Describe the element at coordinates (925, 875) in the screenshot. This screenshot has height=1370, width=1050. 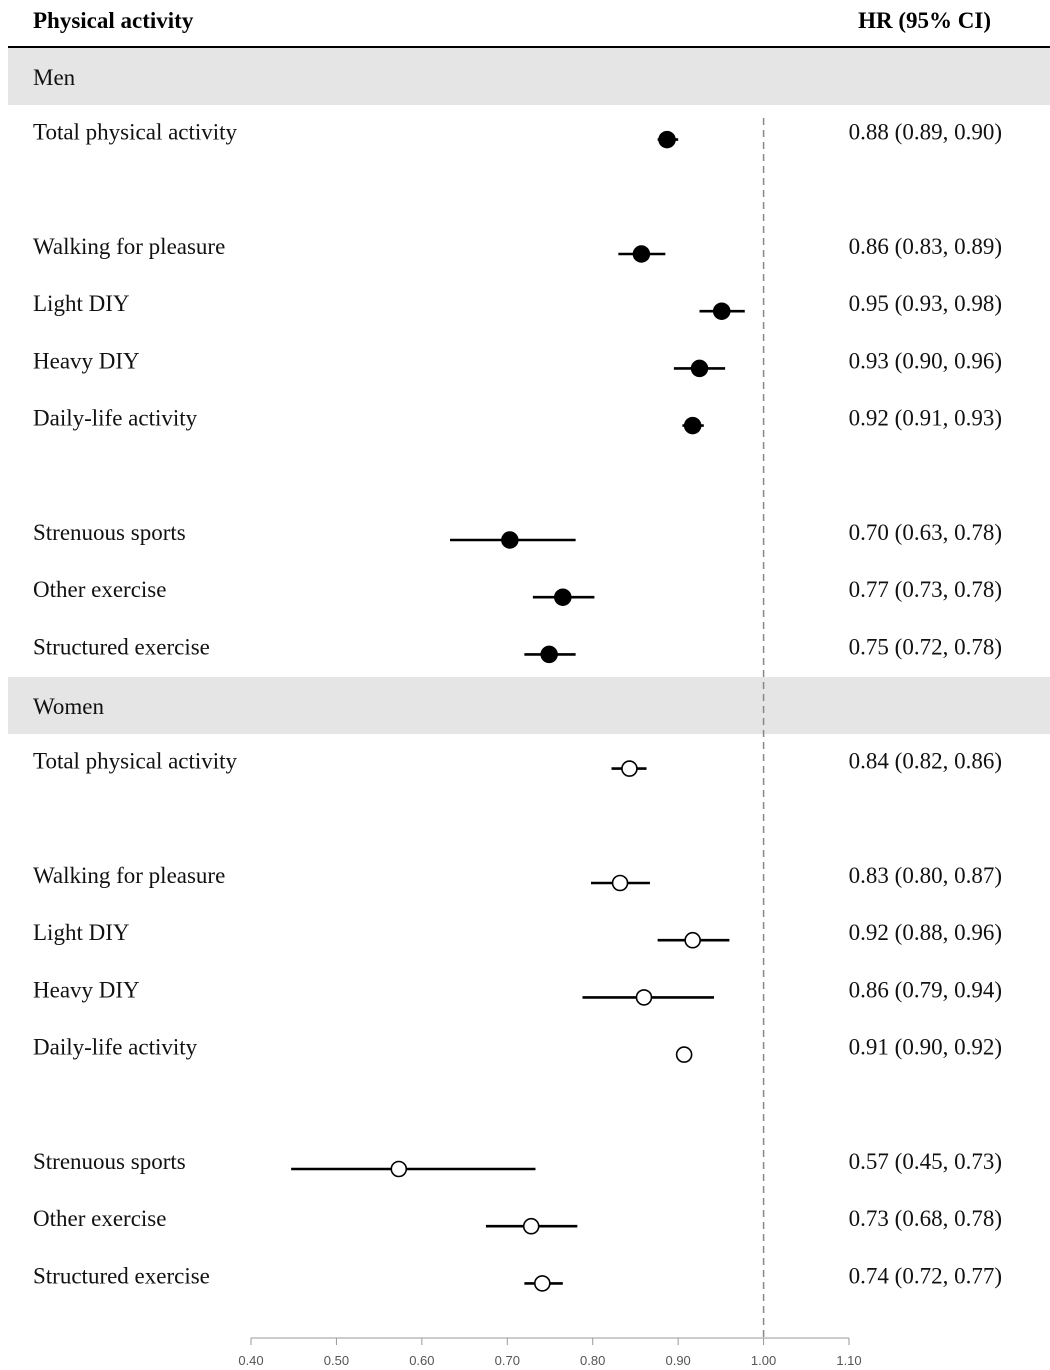
I see `row-hr-text: 0.83 (0.80, 0.87)` at that location.